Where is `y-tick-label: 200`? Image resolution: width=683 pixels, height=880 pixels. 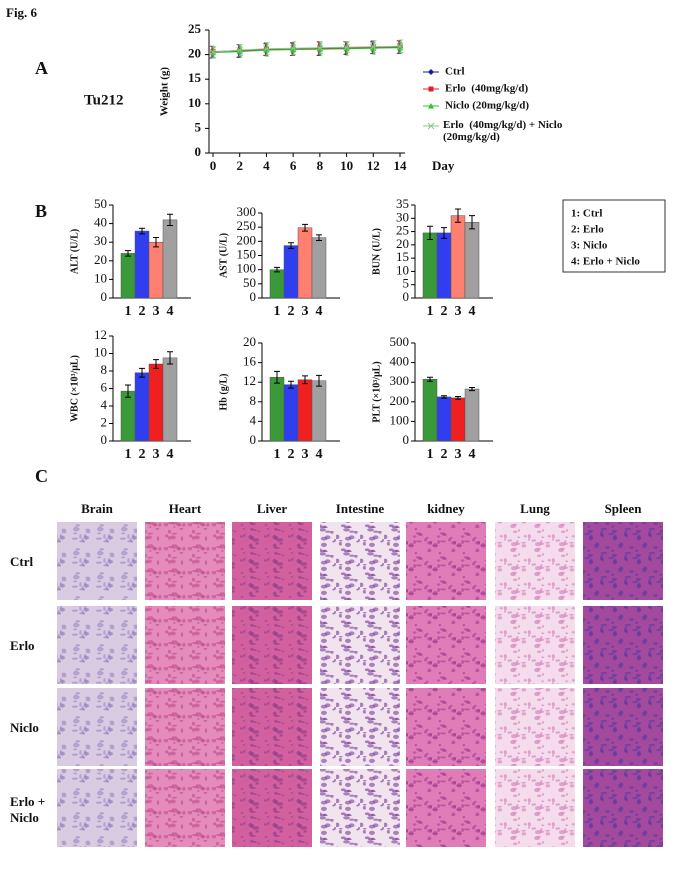
y-tick-label: 200 is located at coordinates (400, 400).